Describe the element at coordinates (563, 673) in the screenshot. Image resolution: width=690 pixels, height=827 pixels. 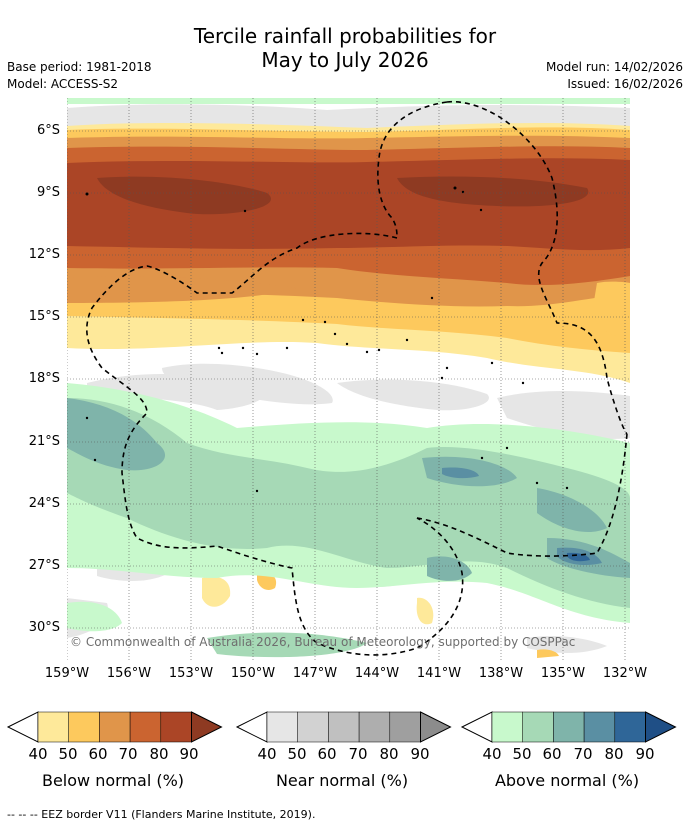
I see `lon-label: 135°W` at that location.